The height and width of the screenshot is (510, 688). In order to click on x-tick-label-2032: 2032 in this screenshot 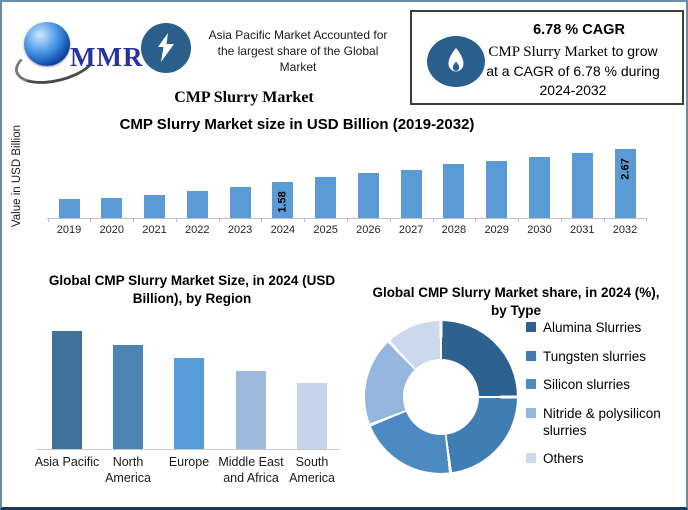, I will do `click(625, 230)`.